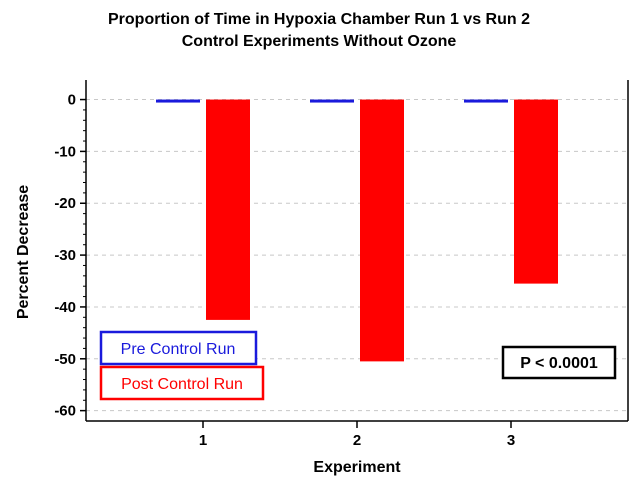  I want to click on legend-label-post: Post Control Run, so click(182, 384).